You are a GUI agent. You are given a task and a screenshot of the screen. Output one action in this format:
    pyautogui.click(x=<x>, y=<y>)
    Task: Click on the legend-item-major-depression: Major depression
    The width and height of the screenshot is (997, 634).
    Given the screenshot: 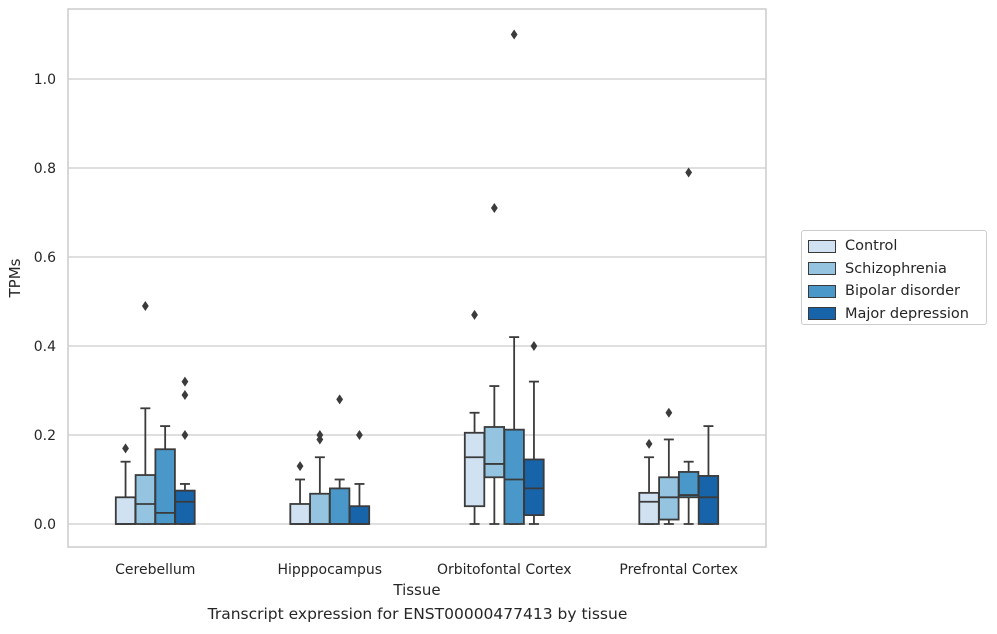 What is the action you would take?
    pyautogui.click(x=894, y=314)
    